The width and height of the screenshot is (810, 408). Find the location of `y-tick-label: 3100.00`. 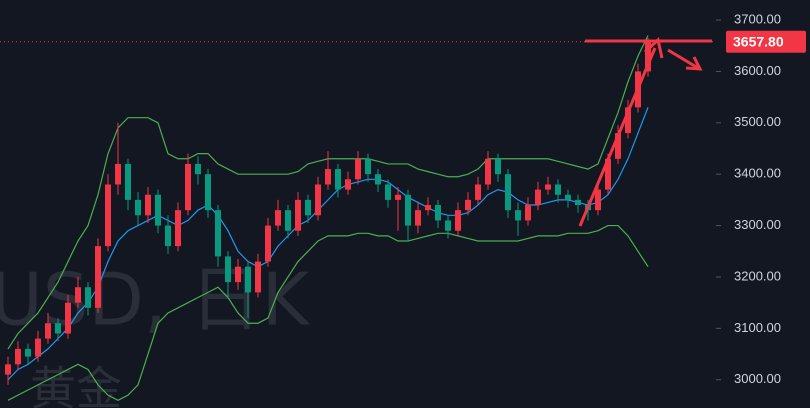

y-tick-label: 3100.00 is located at coordinates (757, 327).